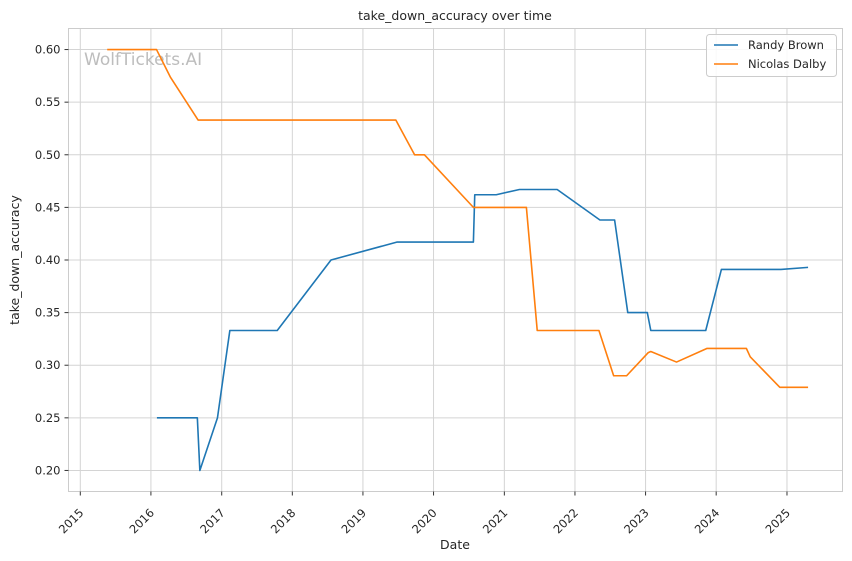 Image resolution: width=852 pixels, height=561 pixels. What do you see at coordinates (786, 45) in the screenshot?
I see `legend-label-randy-brown: Randy Brown` at bounding box center [786, 45].